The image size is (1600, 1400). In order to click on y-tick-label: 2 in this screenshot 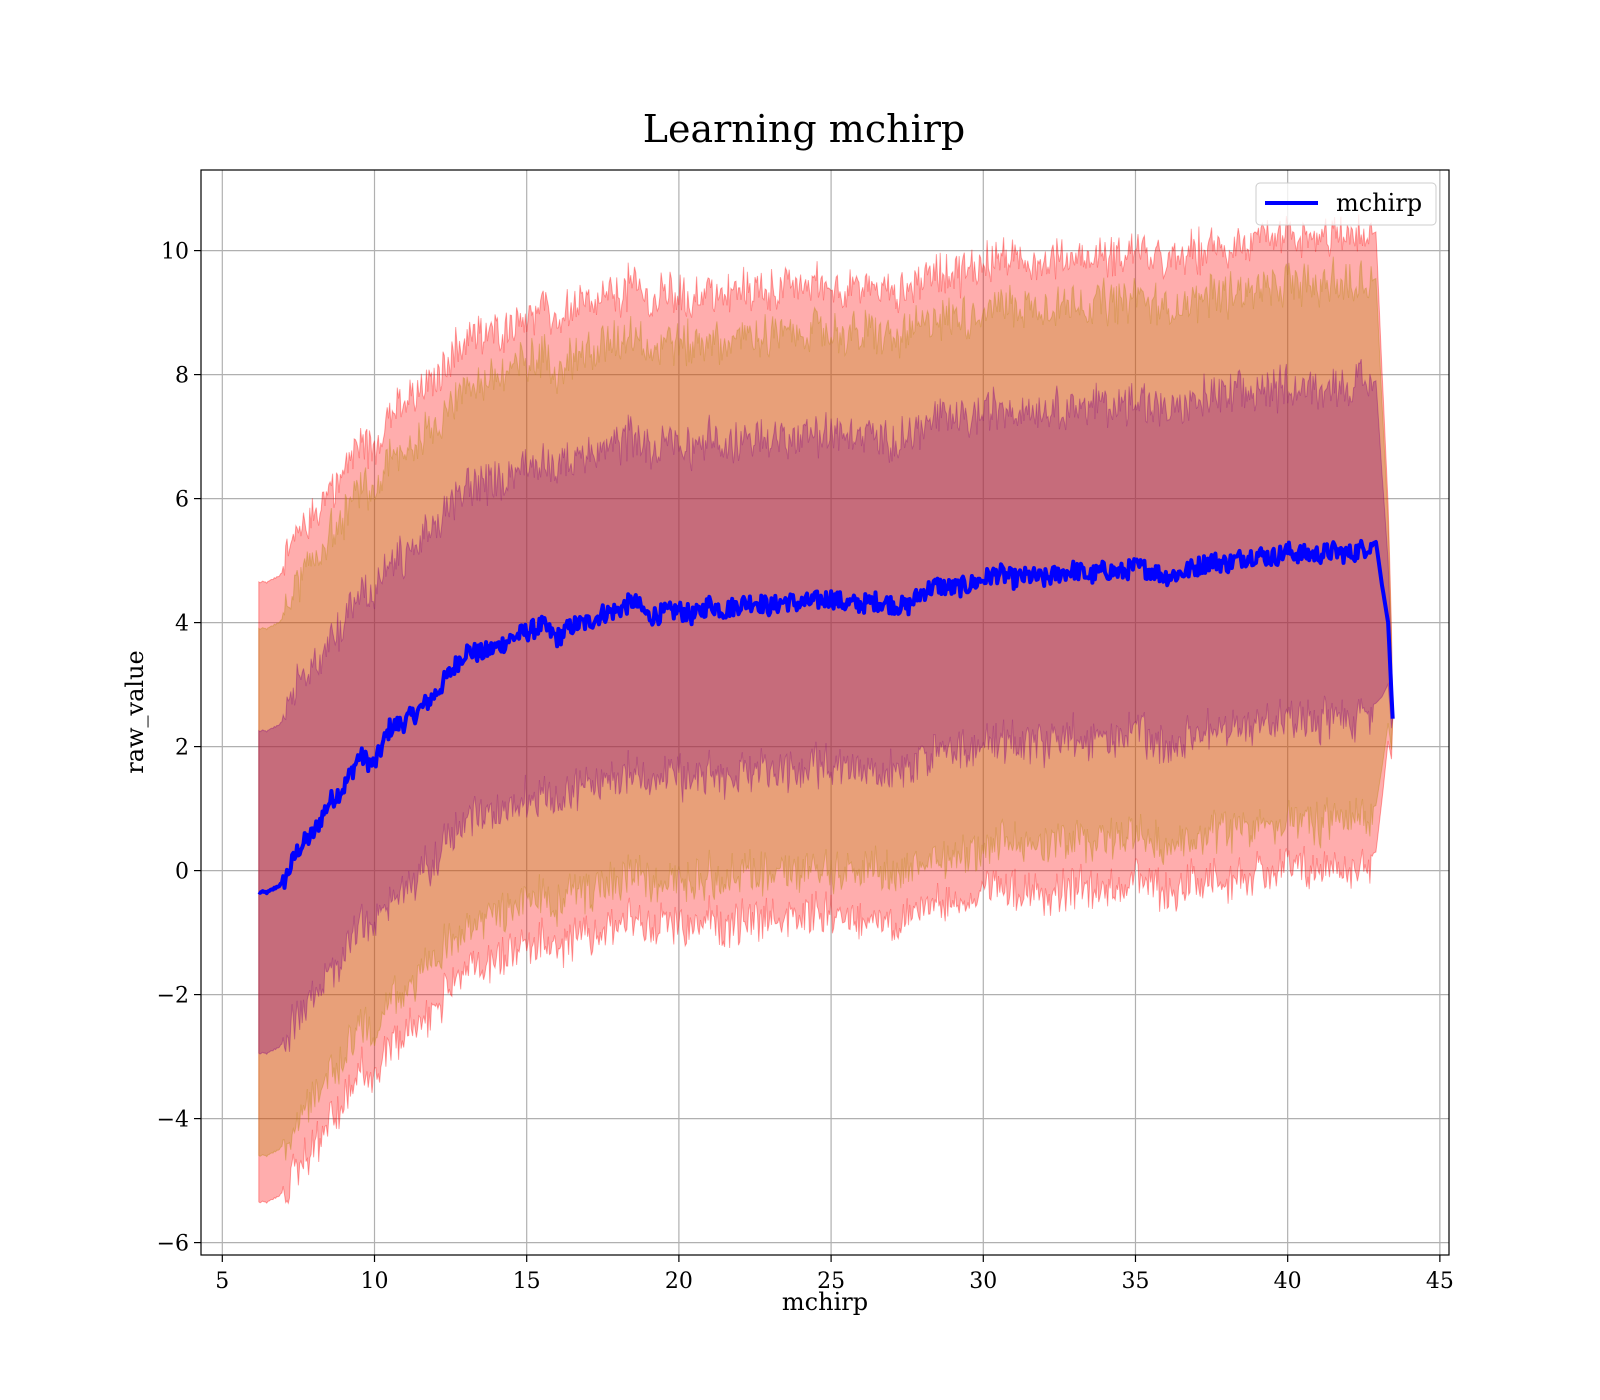, I will do `click(182, 748)`.